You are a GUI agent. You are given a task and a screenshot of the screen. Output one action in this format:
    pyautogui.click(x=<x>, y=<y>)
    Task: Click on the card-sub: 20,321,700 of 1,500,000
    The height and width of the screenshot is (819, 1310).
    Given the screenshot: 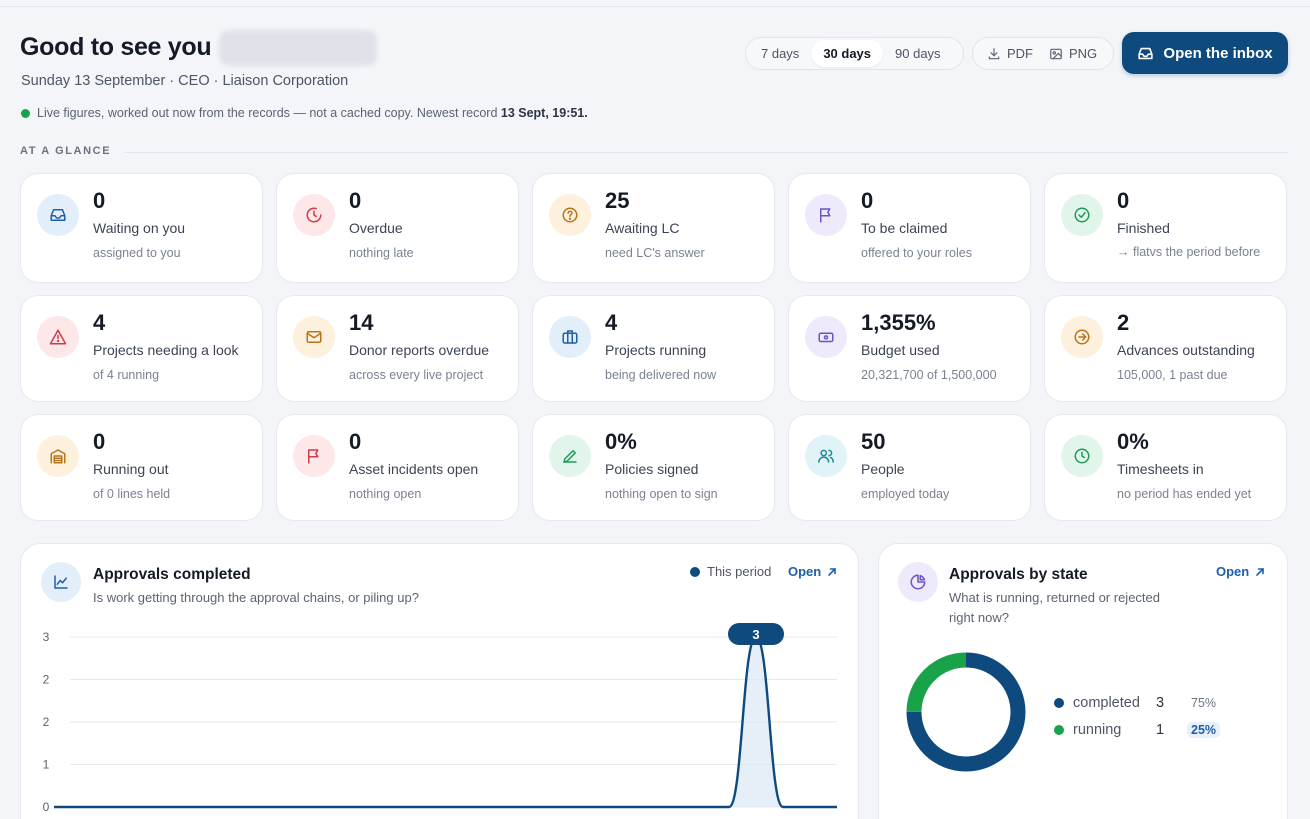 What is the action you would take?
    pyautogui.click(x=929, y=375)
    